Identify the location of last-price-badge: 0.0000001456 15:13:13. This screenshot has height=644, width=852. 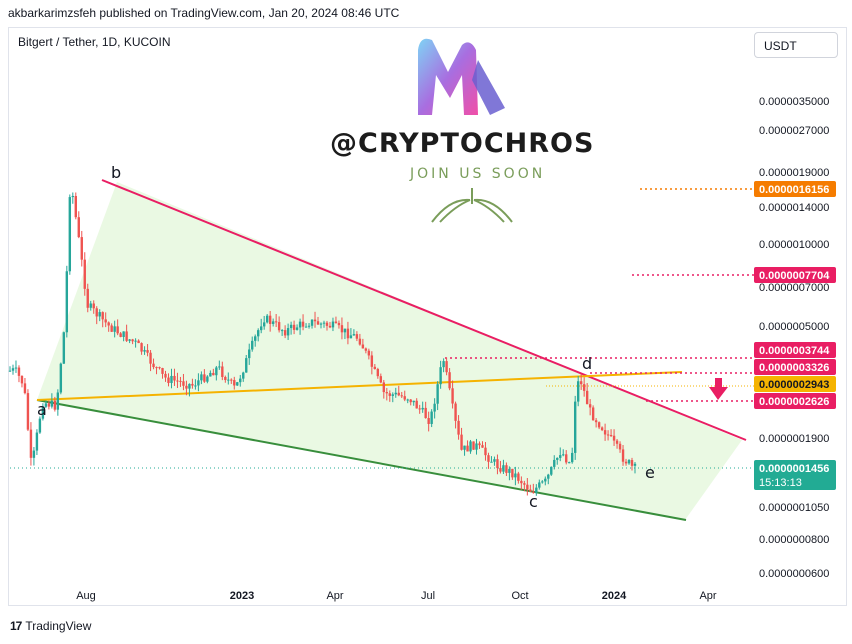
(795, 475).